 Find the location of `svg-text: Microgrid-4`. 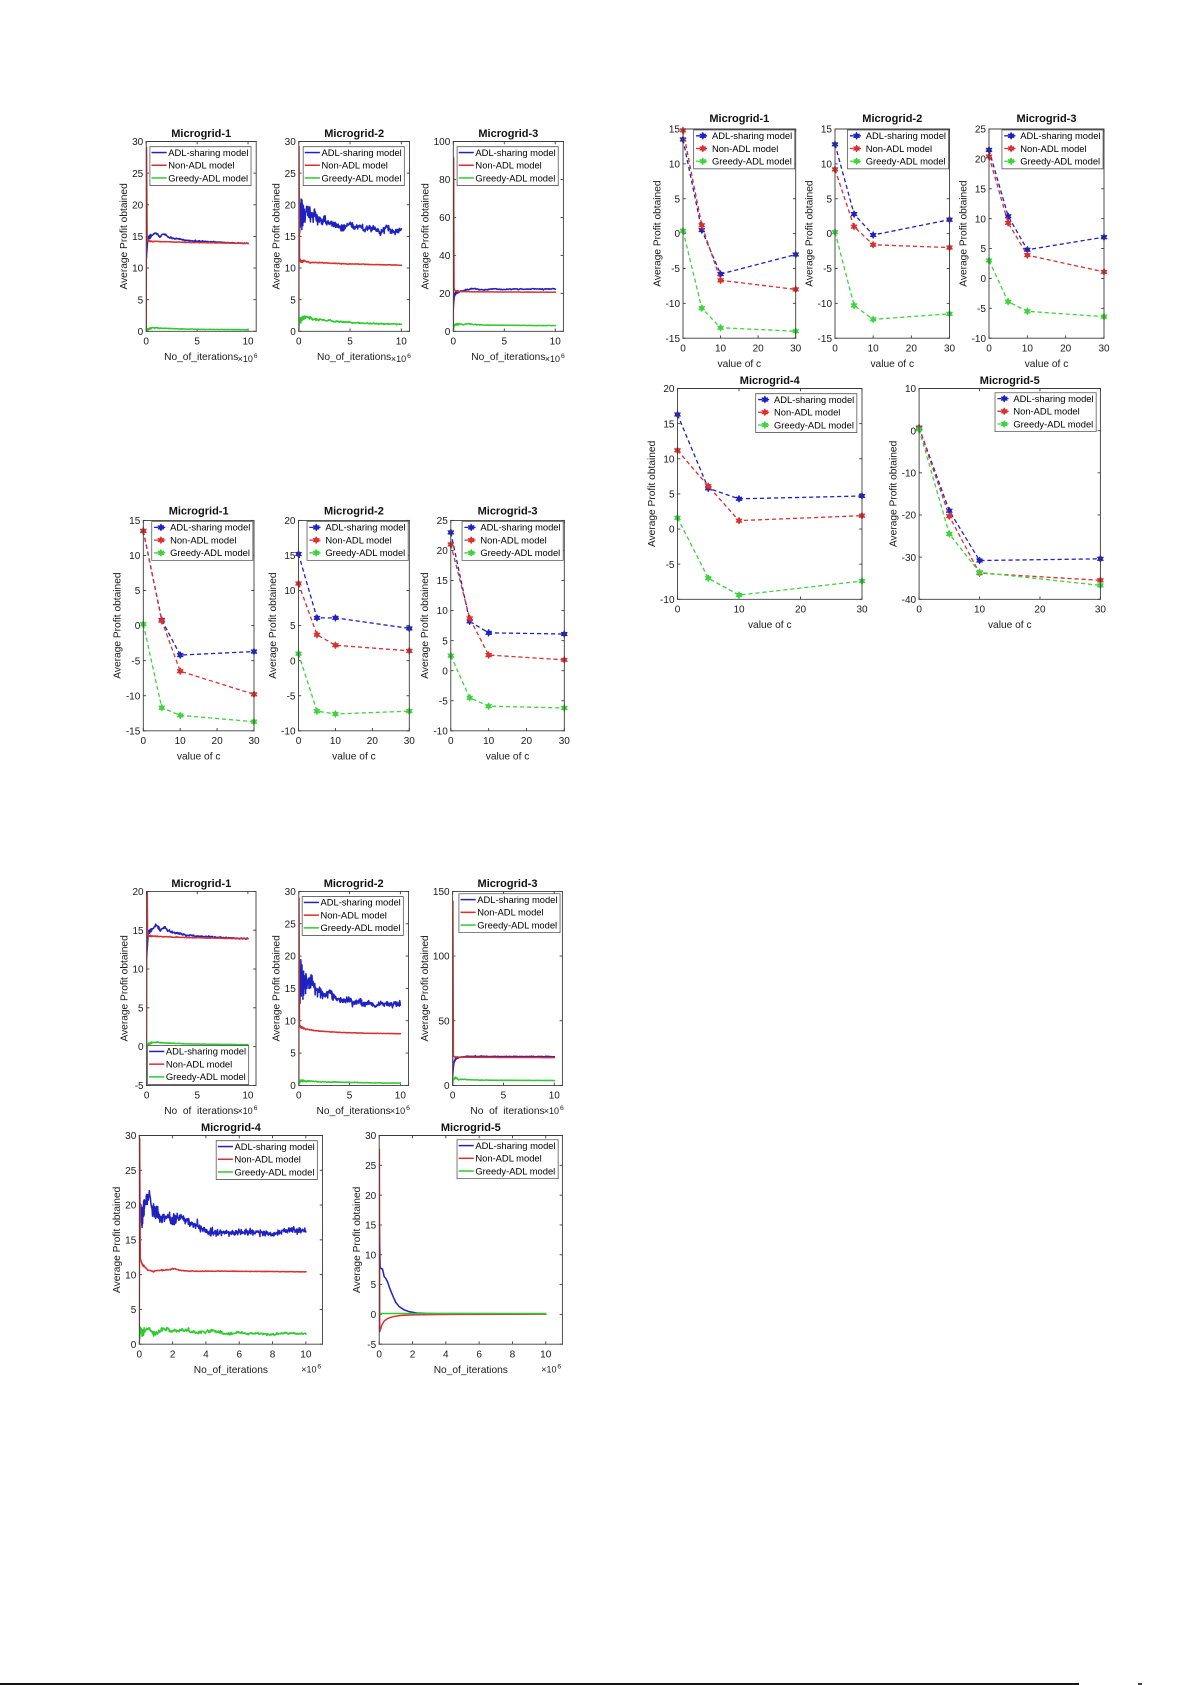

svg-text: Microgrid-4 is located at coordinates (231, 1128).